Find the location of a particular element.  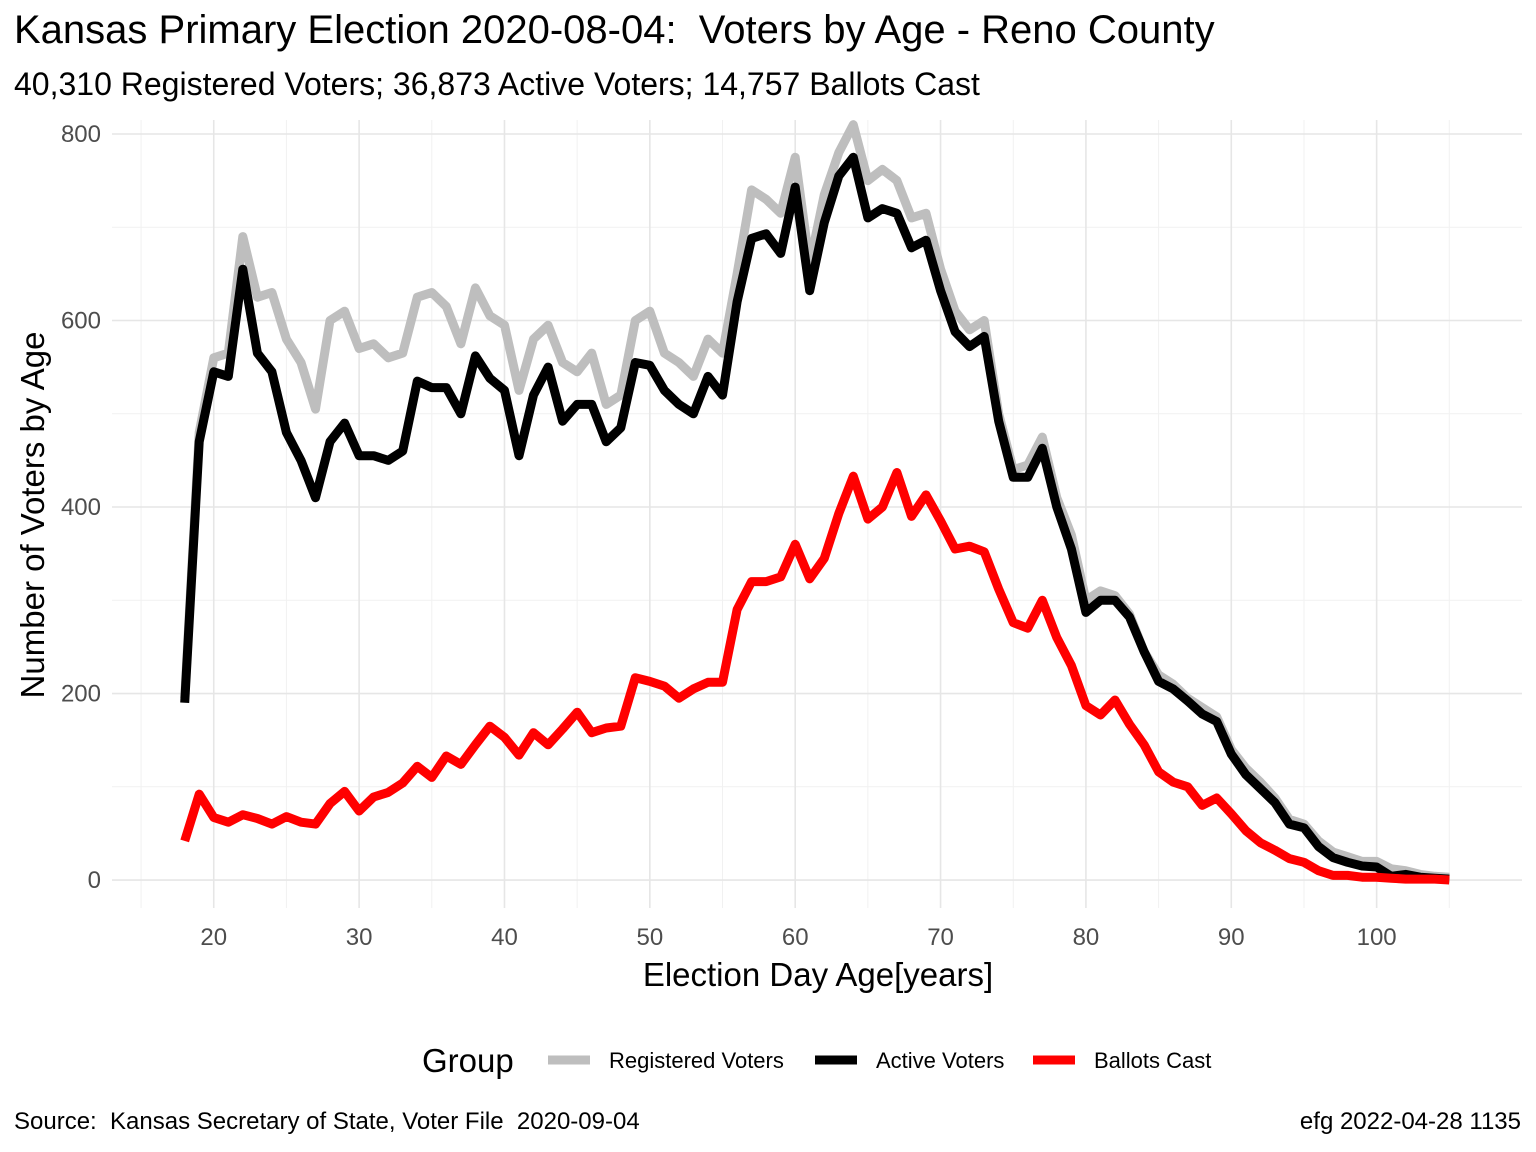

x-tick-label: 50 is located at coordinates (649, 937).